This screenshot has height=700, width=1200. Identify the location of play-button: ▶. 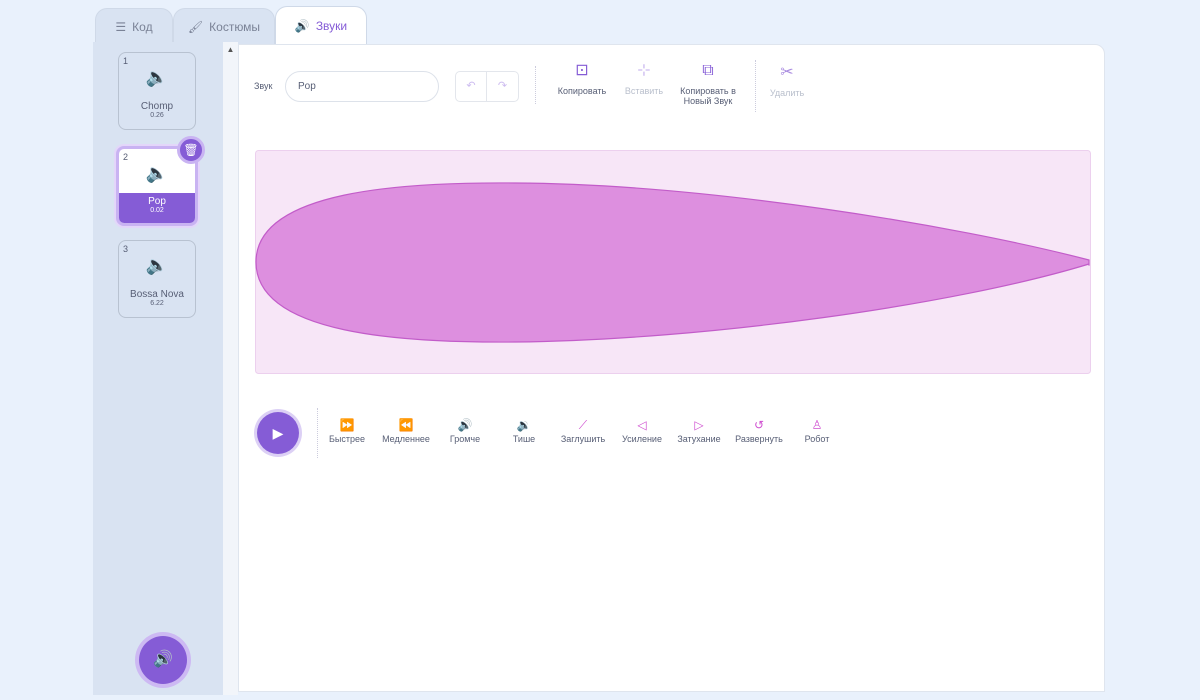
(278, 433).